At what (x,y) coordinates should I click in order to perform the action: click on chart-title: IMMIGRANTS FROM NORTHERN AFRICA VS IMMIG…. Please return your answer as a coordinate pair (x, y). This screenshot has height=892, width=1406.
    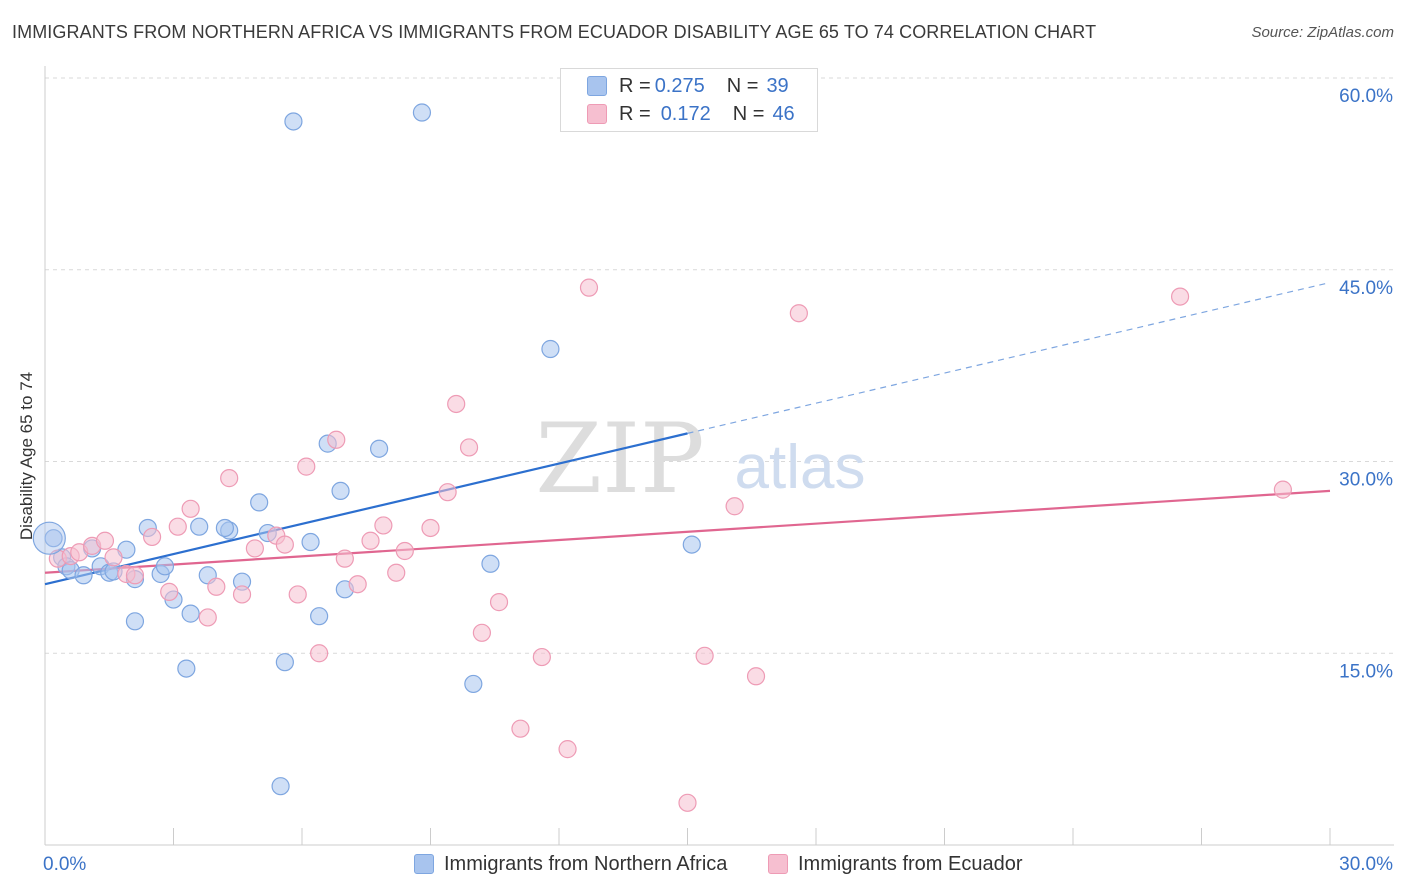
    Looking at the image, I should click on (554, 32).